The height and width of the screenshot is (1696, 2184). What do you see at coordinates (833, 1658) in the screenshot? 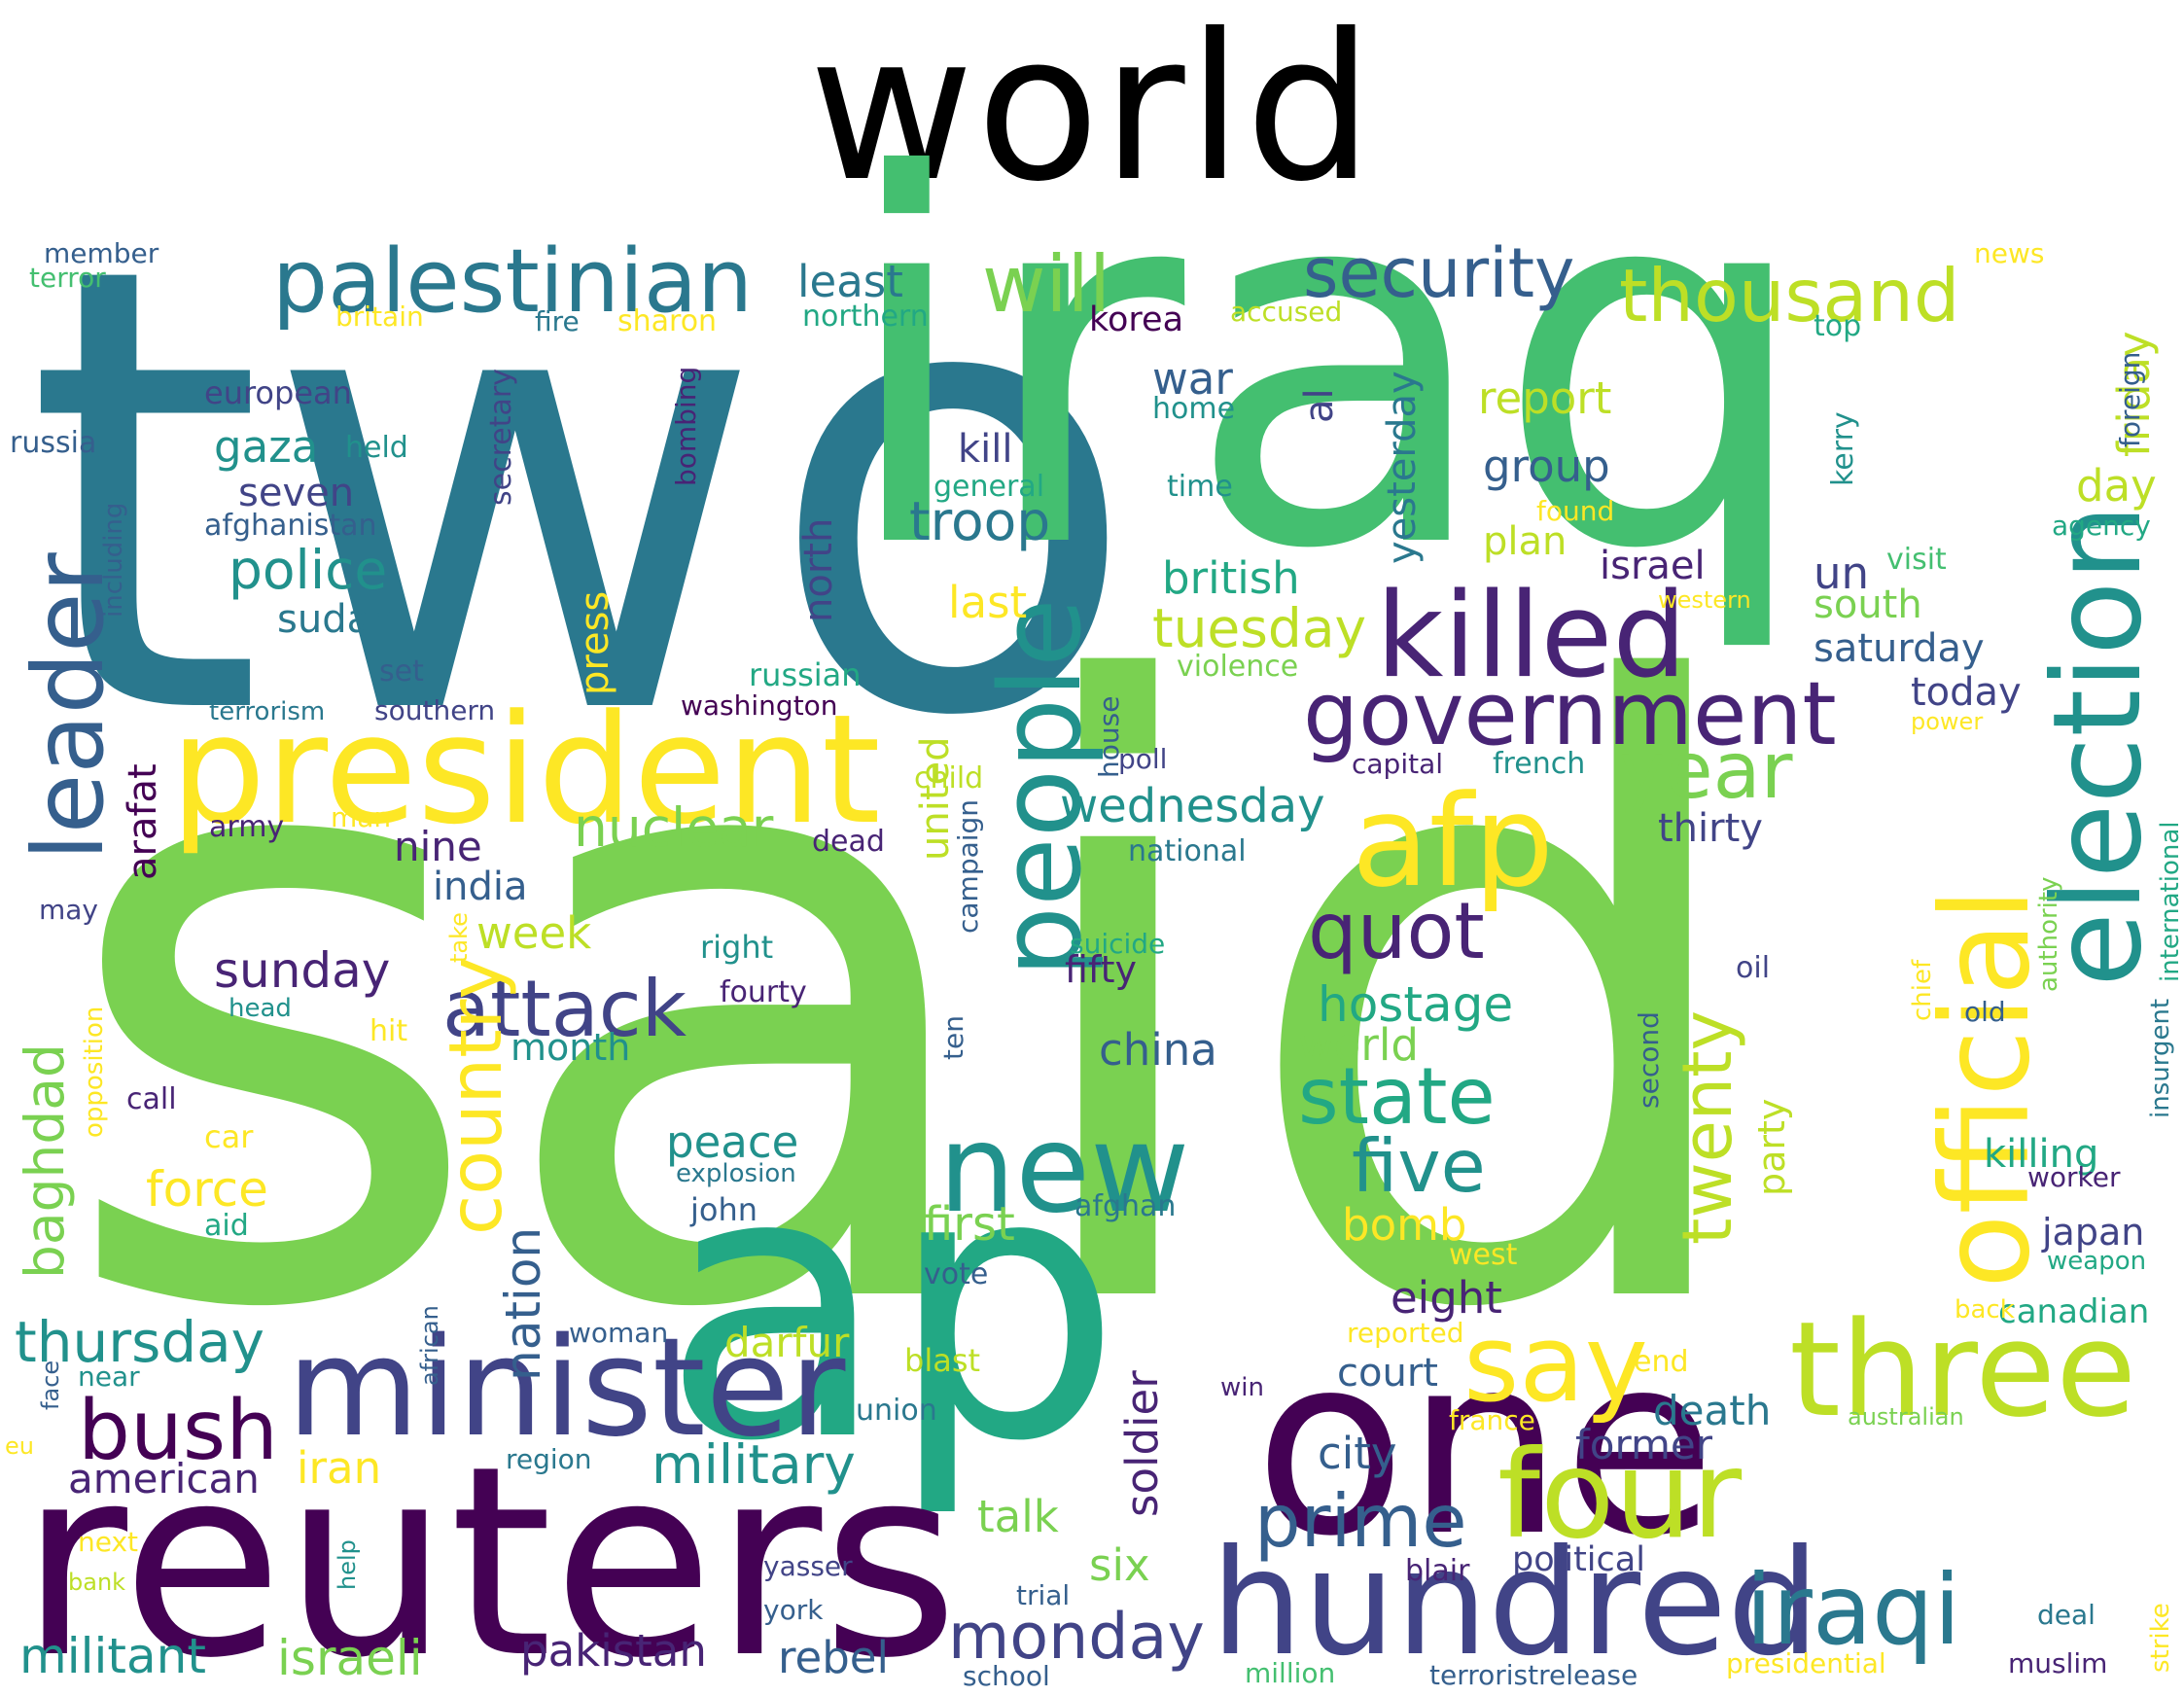
I see `word-rebel: rebel` at bounding box center [833, 1658].